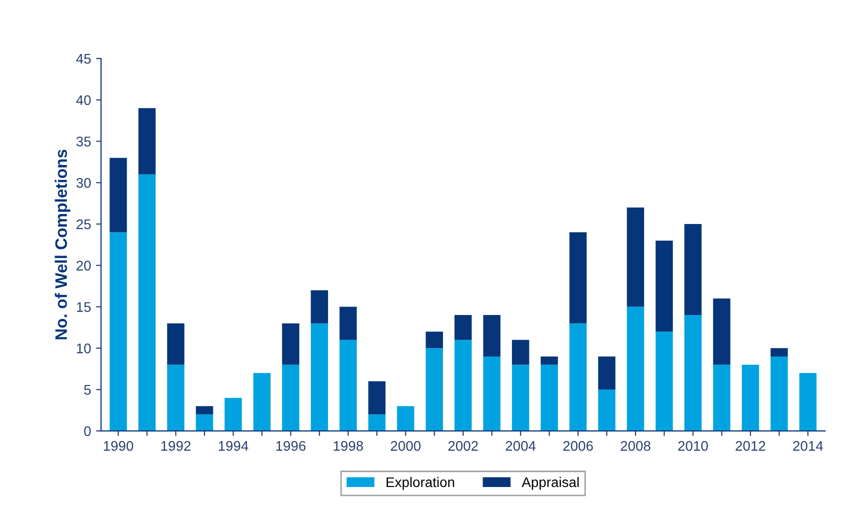  Describe the element at coordinates (420, 483) in the screenshot. I see `legend-label: Exploration` at that location.